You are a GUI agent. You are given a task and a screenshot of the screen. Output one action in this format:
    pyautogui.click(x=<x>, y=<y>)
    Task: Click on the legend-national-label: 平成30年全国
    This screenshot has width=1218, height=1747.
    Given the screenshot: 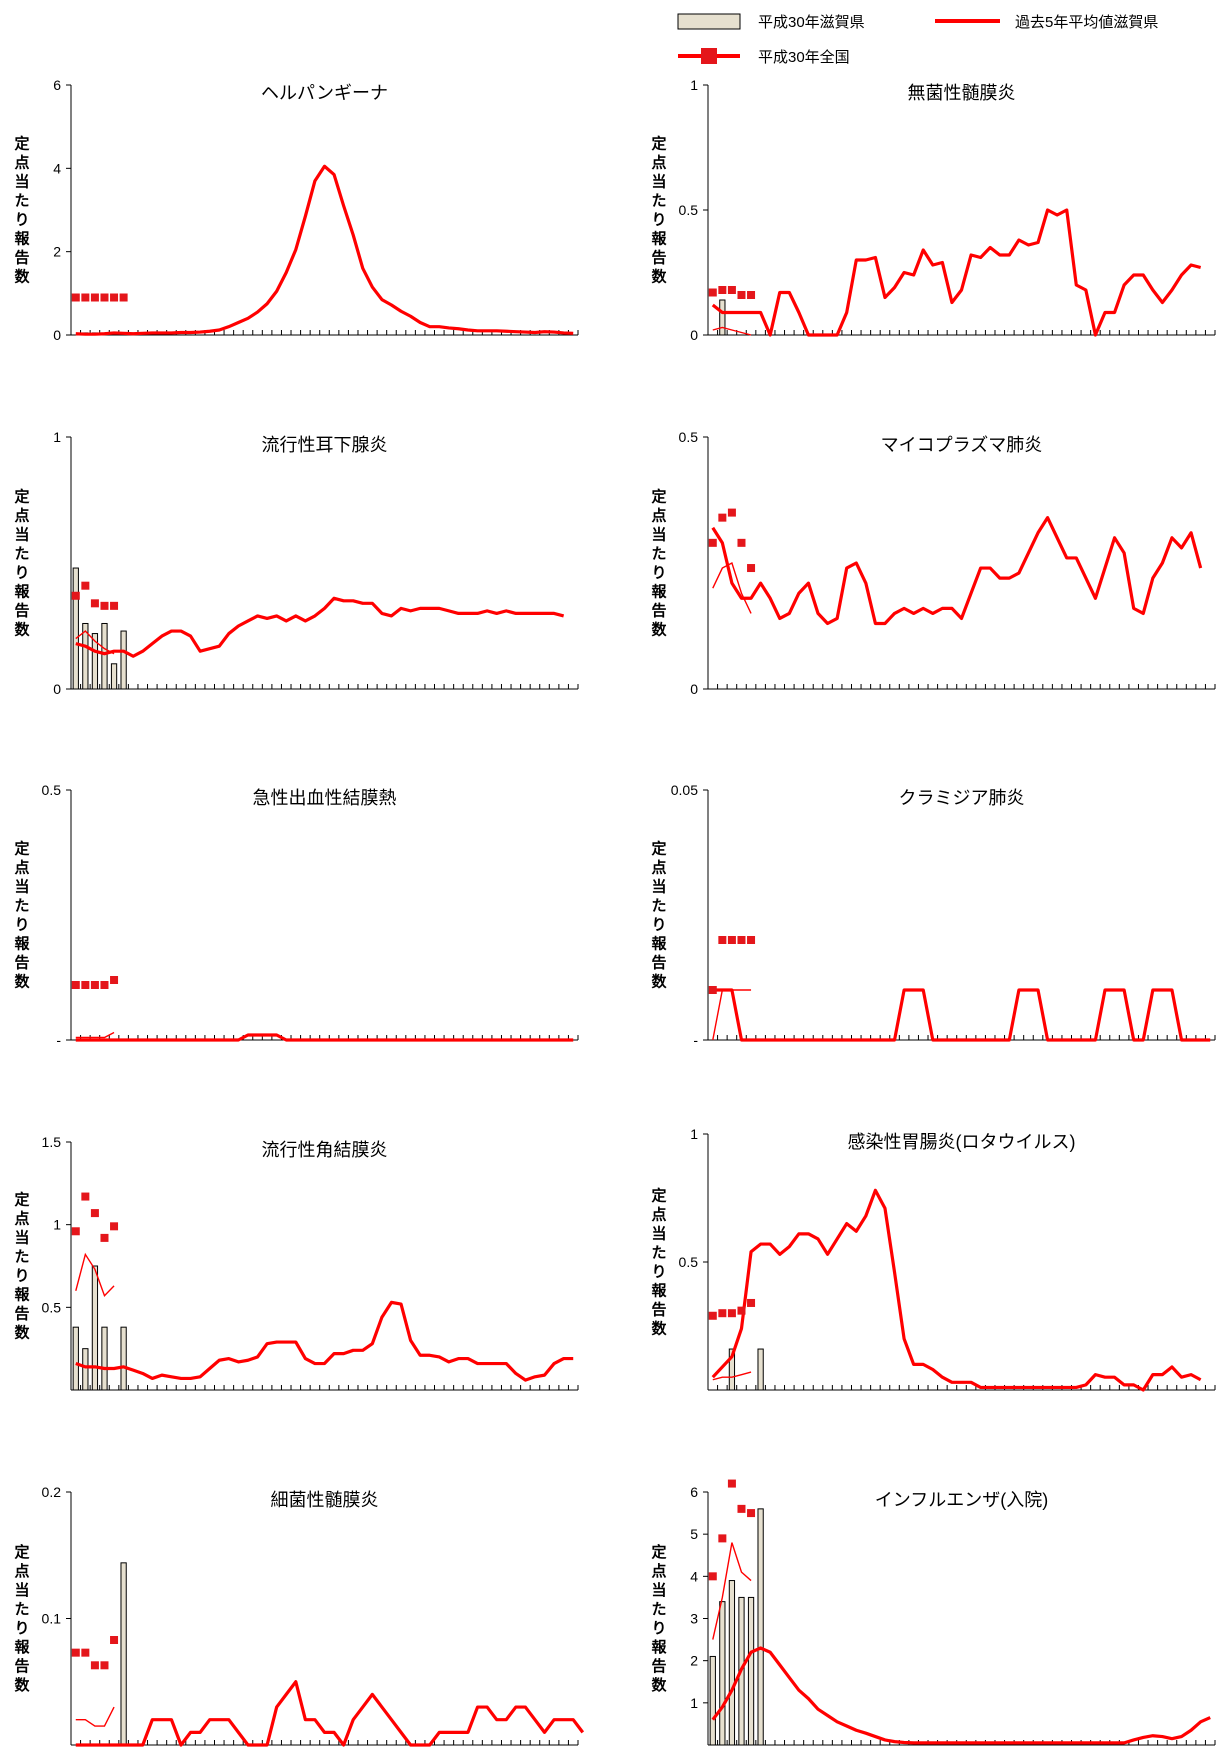 What is the action you would take?
    pyautogui.click(x=804, y=57)
    